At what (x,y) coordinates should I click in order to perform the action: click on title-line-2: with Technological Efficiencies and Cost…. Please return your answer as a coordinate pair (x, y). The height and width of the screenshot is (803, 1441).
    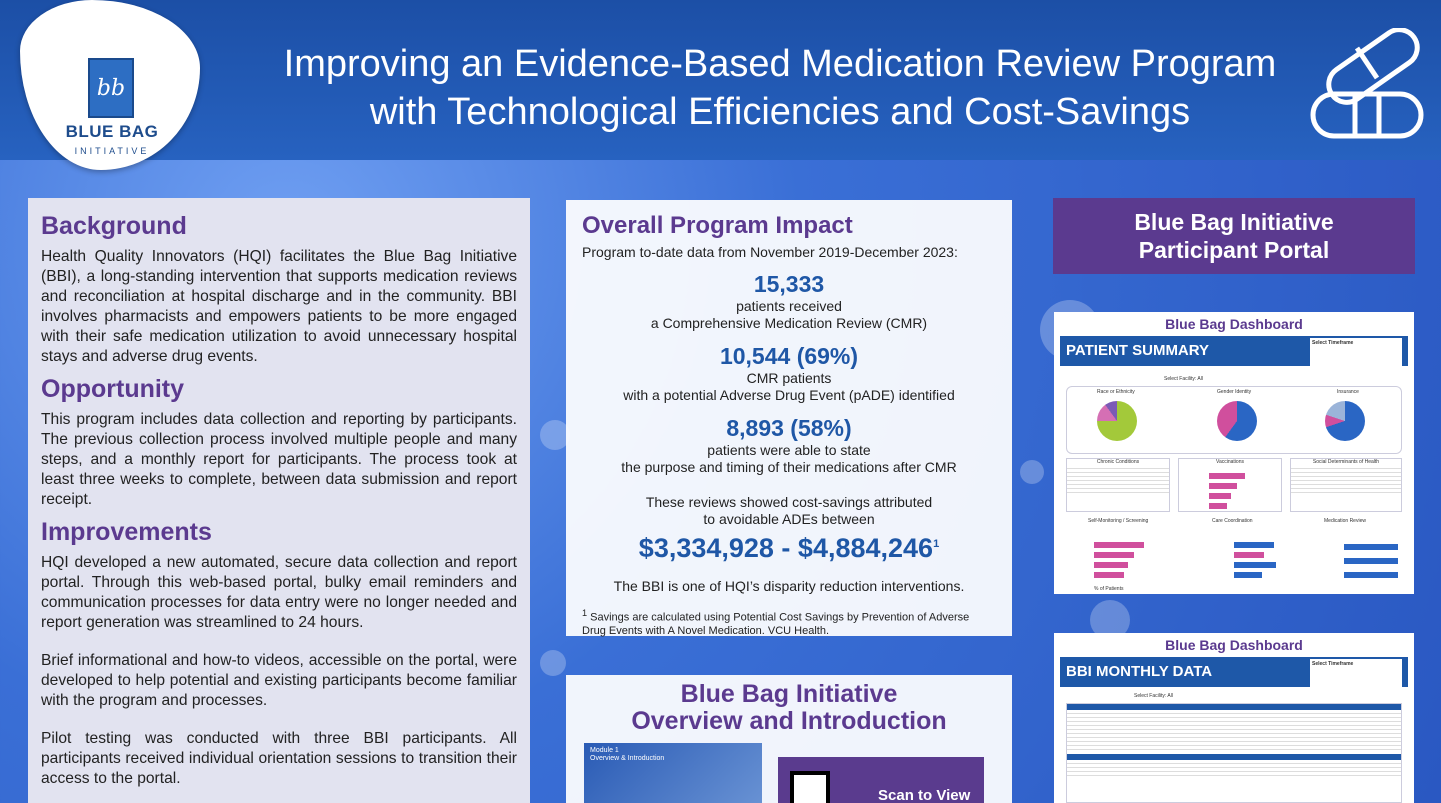
    Looking at the image, I should click on (780, 112).